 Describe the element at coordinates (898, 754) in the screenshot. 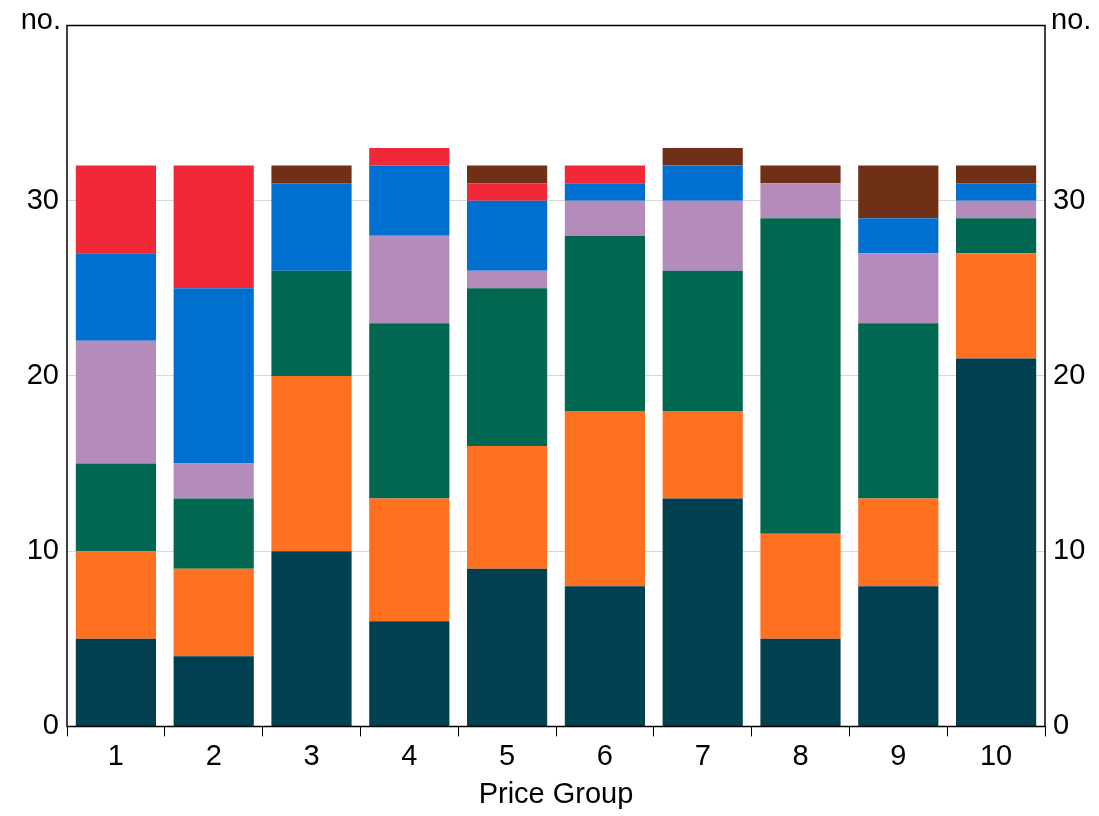

I see `x-tick-label: 9` at that location.